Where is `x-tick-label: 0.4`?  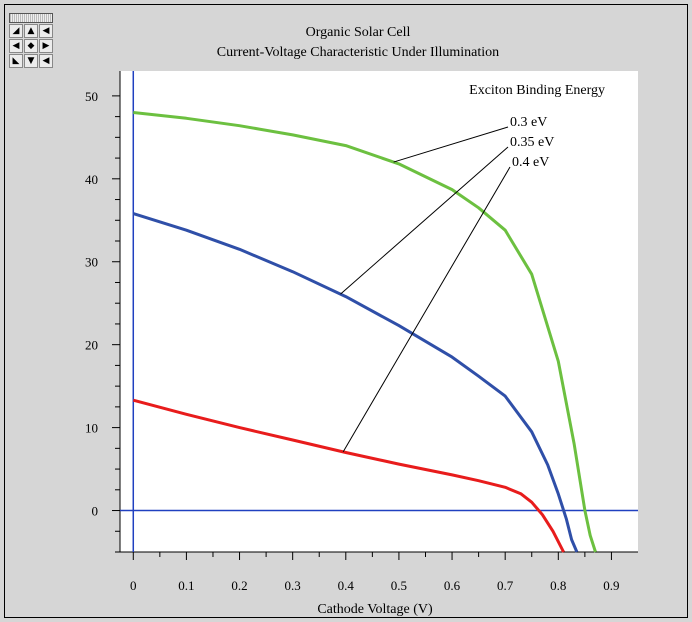
x-tick-label: 0.4 is located at coordinates (346, 585).